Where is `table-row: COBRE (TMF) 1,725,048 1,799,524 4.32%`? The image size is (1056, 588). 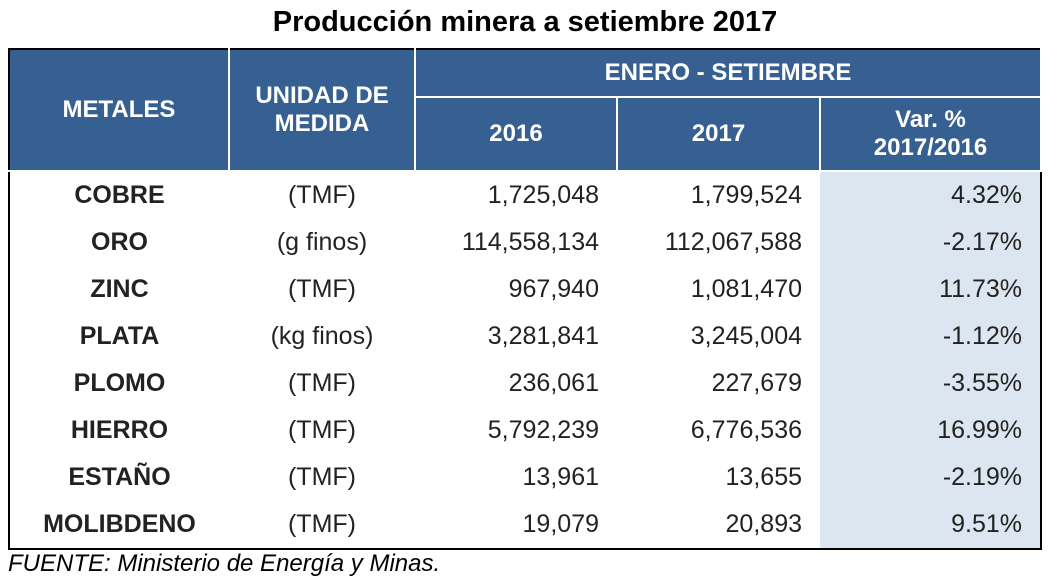
table-row: COBRE (TMF) 1,725,048 1,799,524 4.32% is located at coordinates (525, 195).